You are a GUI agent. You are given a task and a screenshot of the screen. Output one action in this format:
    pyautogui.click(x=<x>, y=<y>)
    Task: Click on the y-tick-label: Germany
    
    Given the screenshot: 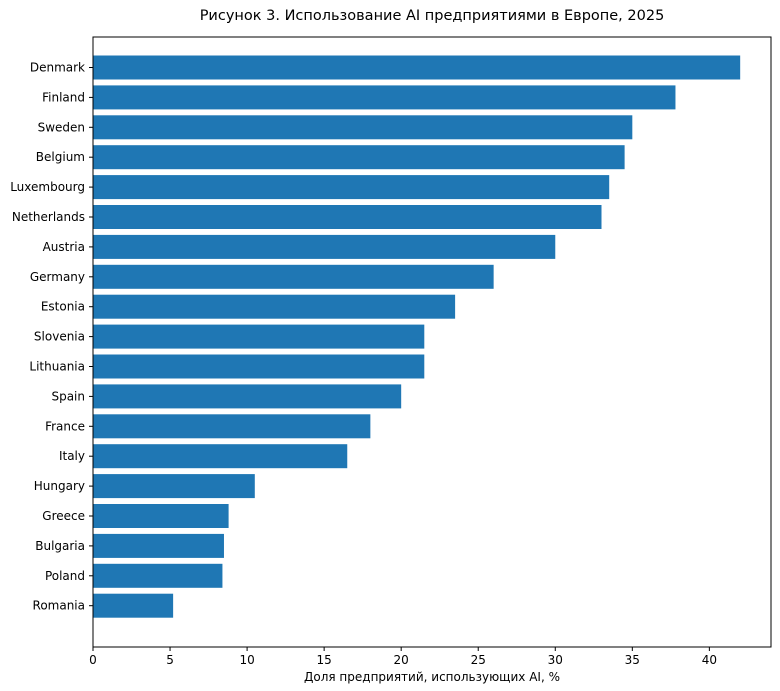 What is the action you would take?
    pyautogui.click(x=57, y=277)
    